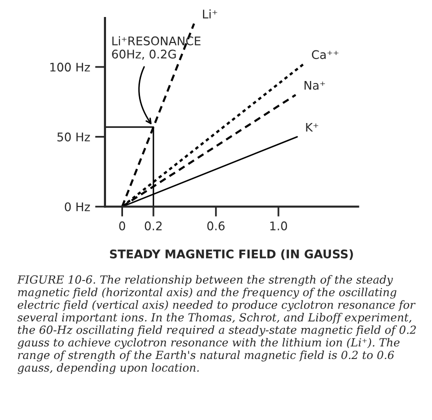 This screenshot has height=420, width=432. I want to click on x-tick-label: 1.0, so click(279, 225).